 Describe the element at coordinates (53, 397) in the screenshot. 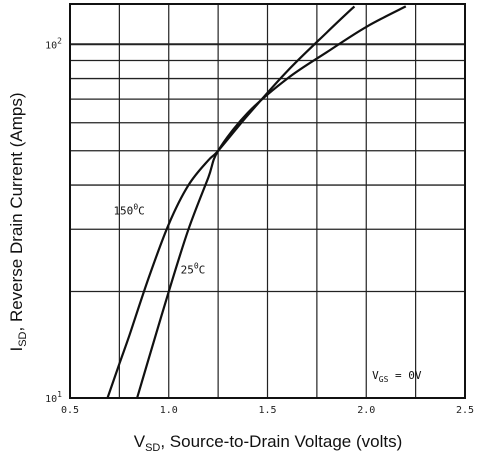

I see `y-tick-label: 10¹` at that location.